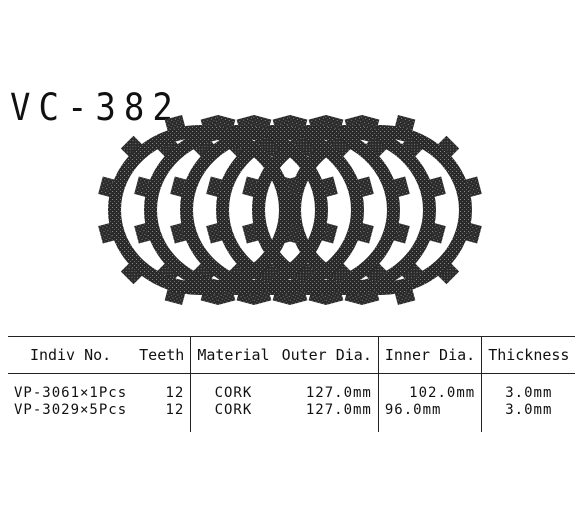 The image size is (588, 520). Describe the element at coordinates (162, 355) in the screenshot. I see `col-teeth: Teeth` at that location.